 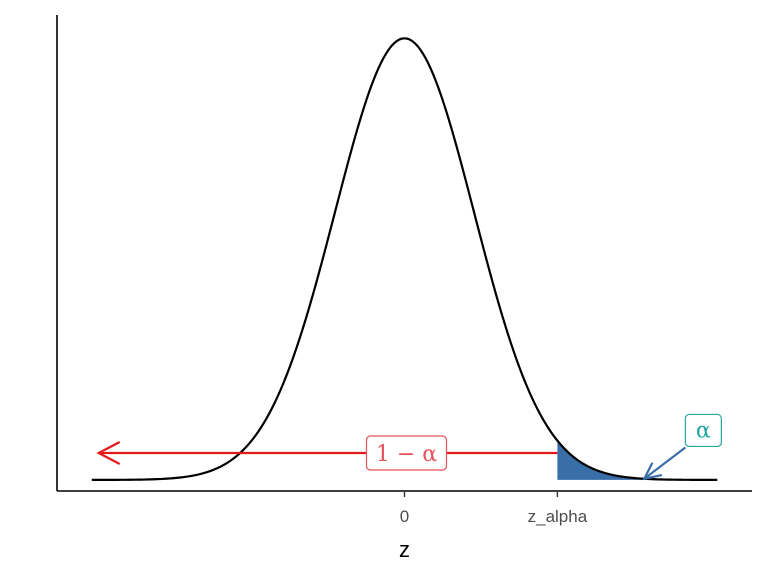 I want to click on alpha-arrowhead, so click(x=652, y=471).